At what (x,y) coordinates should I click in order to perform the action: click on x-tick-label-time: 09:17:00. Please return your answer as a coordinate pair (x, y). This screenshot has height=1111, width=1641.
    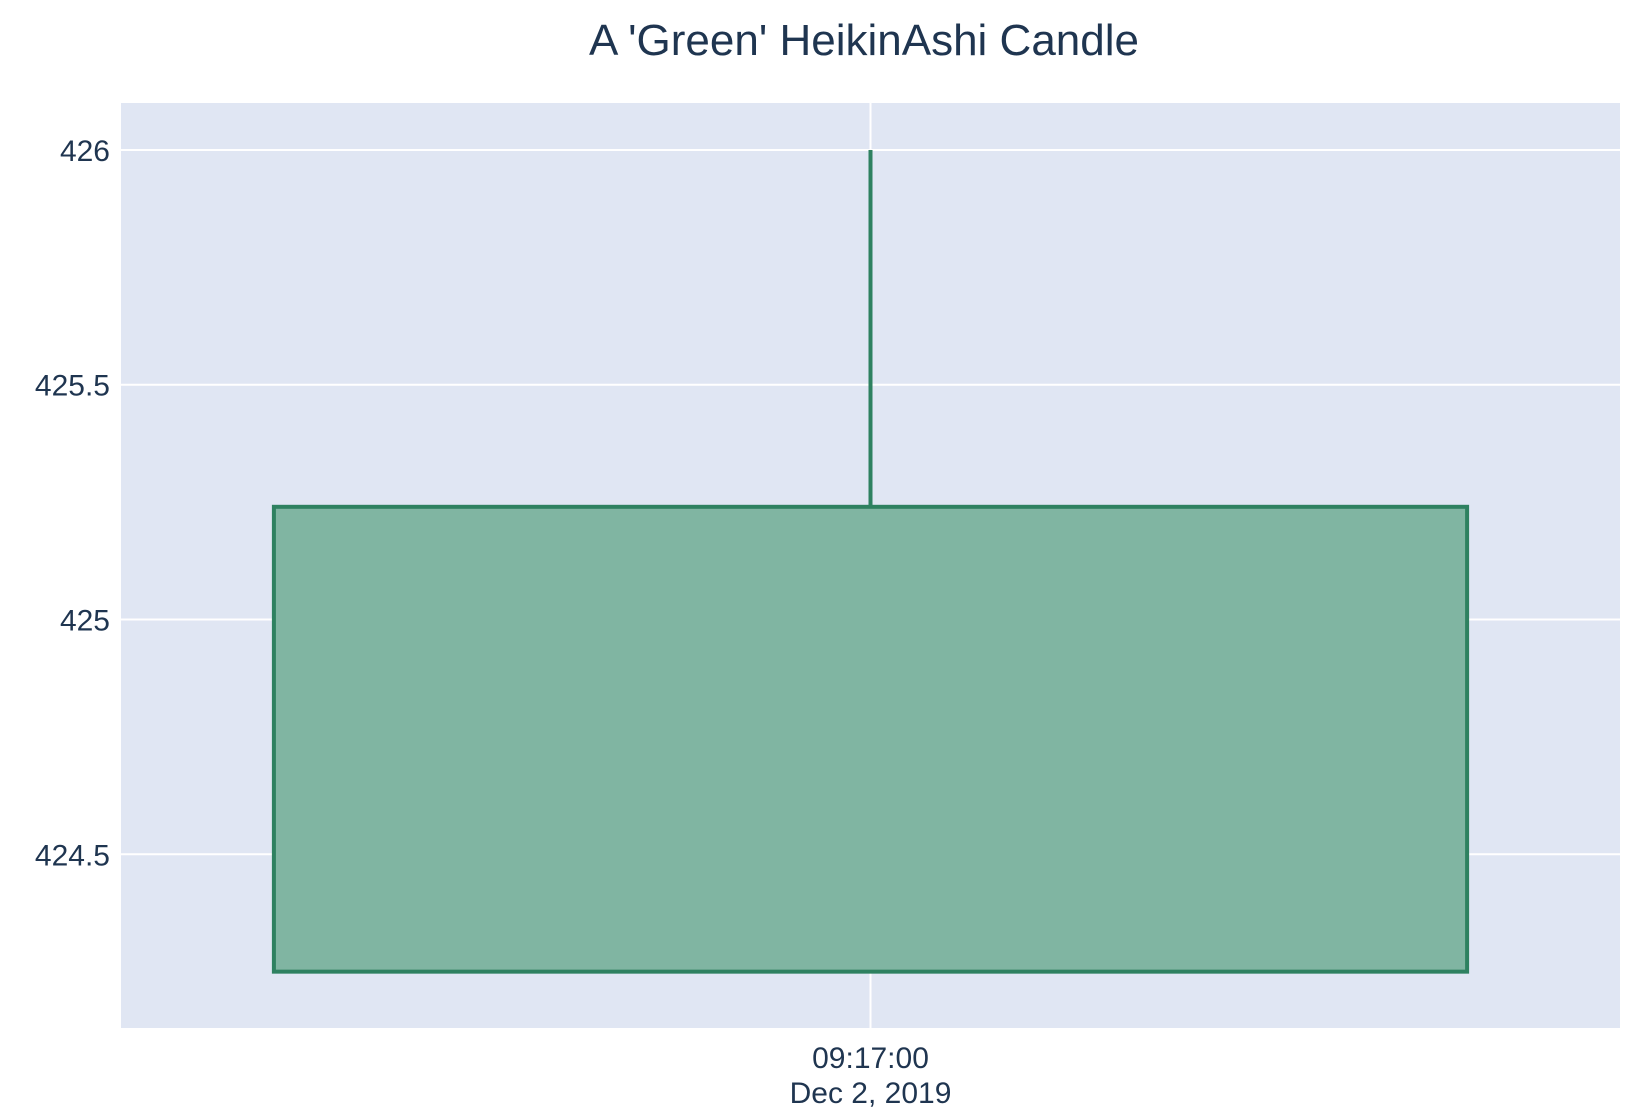
    Looking at the image, I should click on (870, 1058).